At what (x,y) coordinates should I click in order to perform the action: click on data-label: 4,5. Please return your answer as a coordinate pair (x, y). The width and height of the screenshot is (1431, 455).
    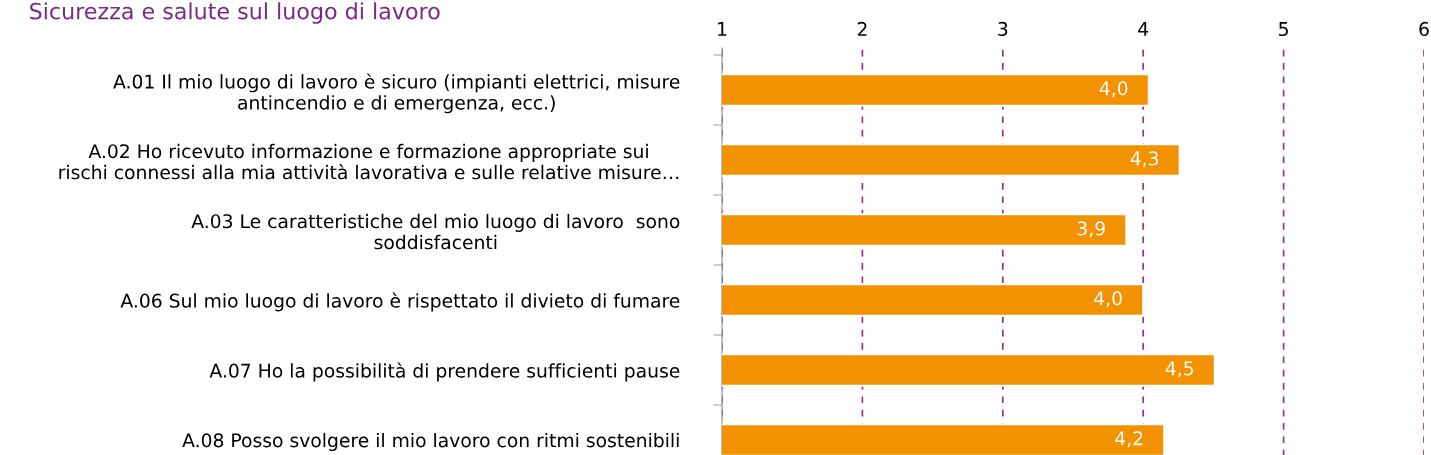
    Looking at the image, I should click on (1179, 369).